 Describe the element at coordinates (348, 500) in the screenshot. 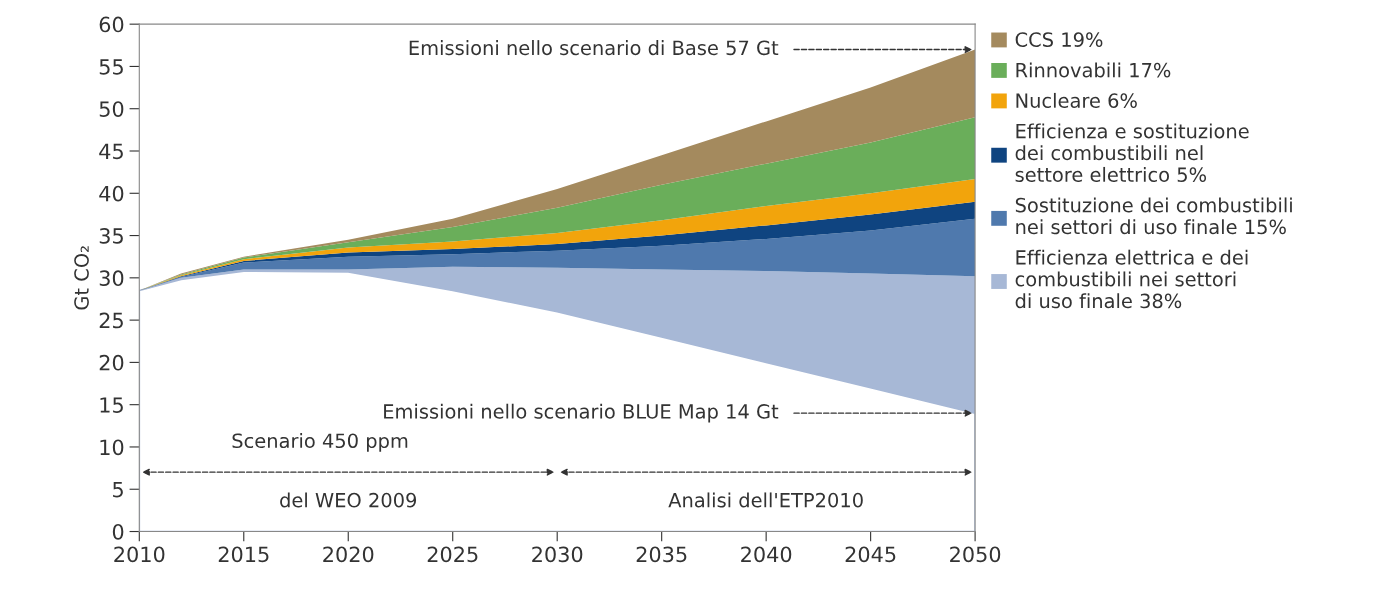

I see `annotation: del WEO 2009` at that location.